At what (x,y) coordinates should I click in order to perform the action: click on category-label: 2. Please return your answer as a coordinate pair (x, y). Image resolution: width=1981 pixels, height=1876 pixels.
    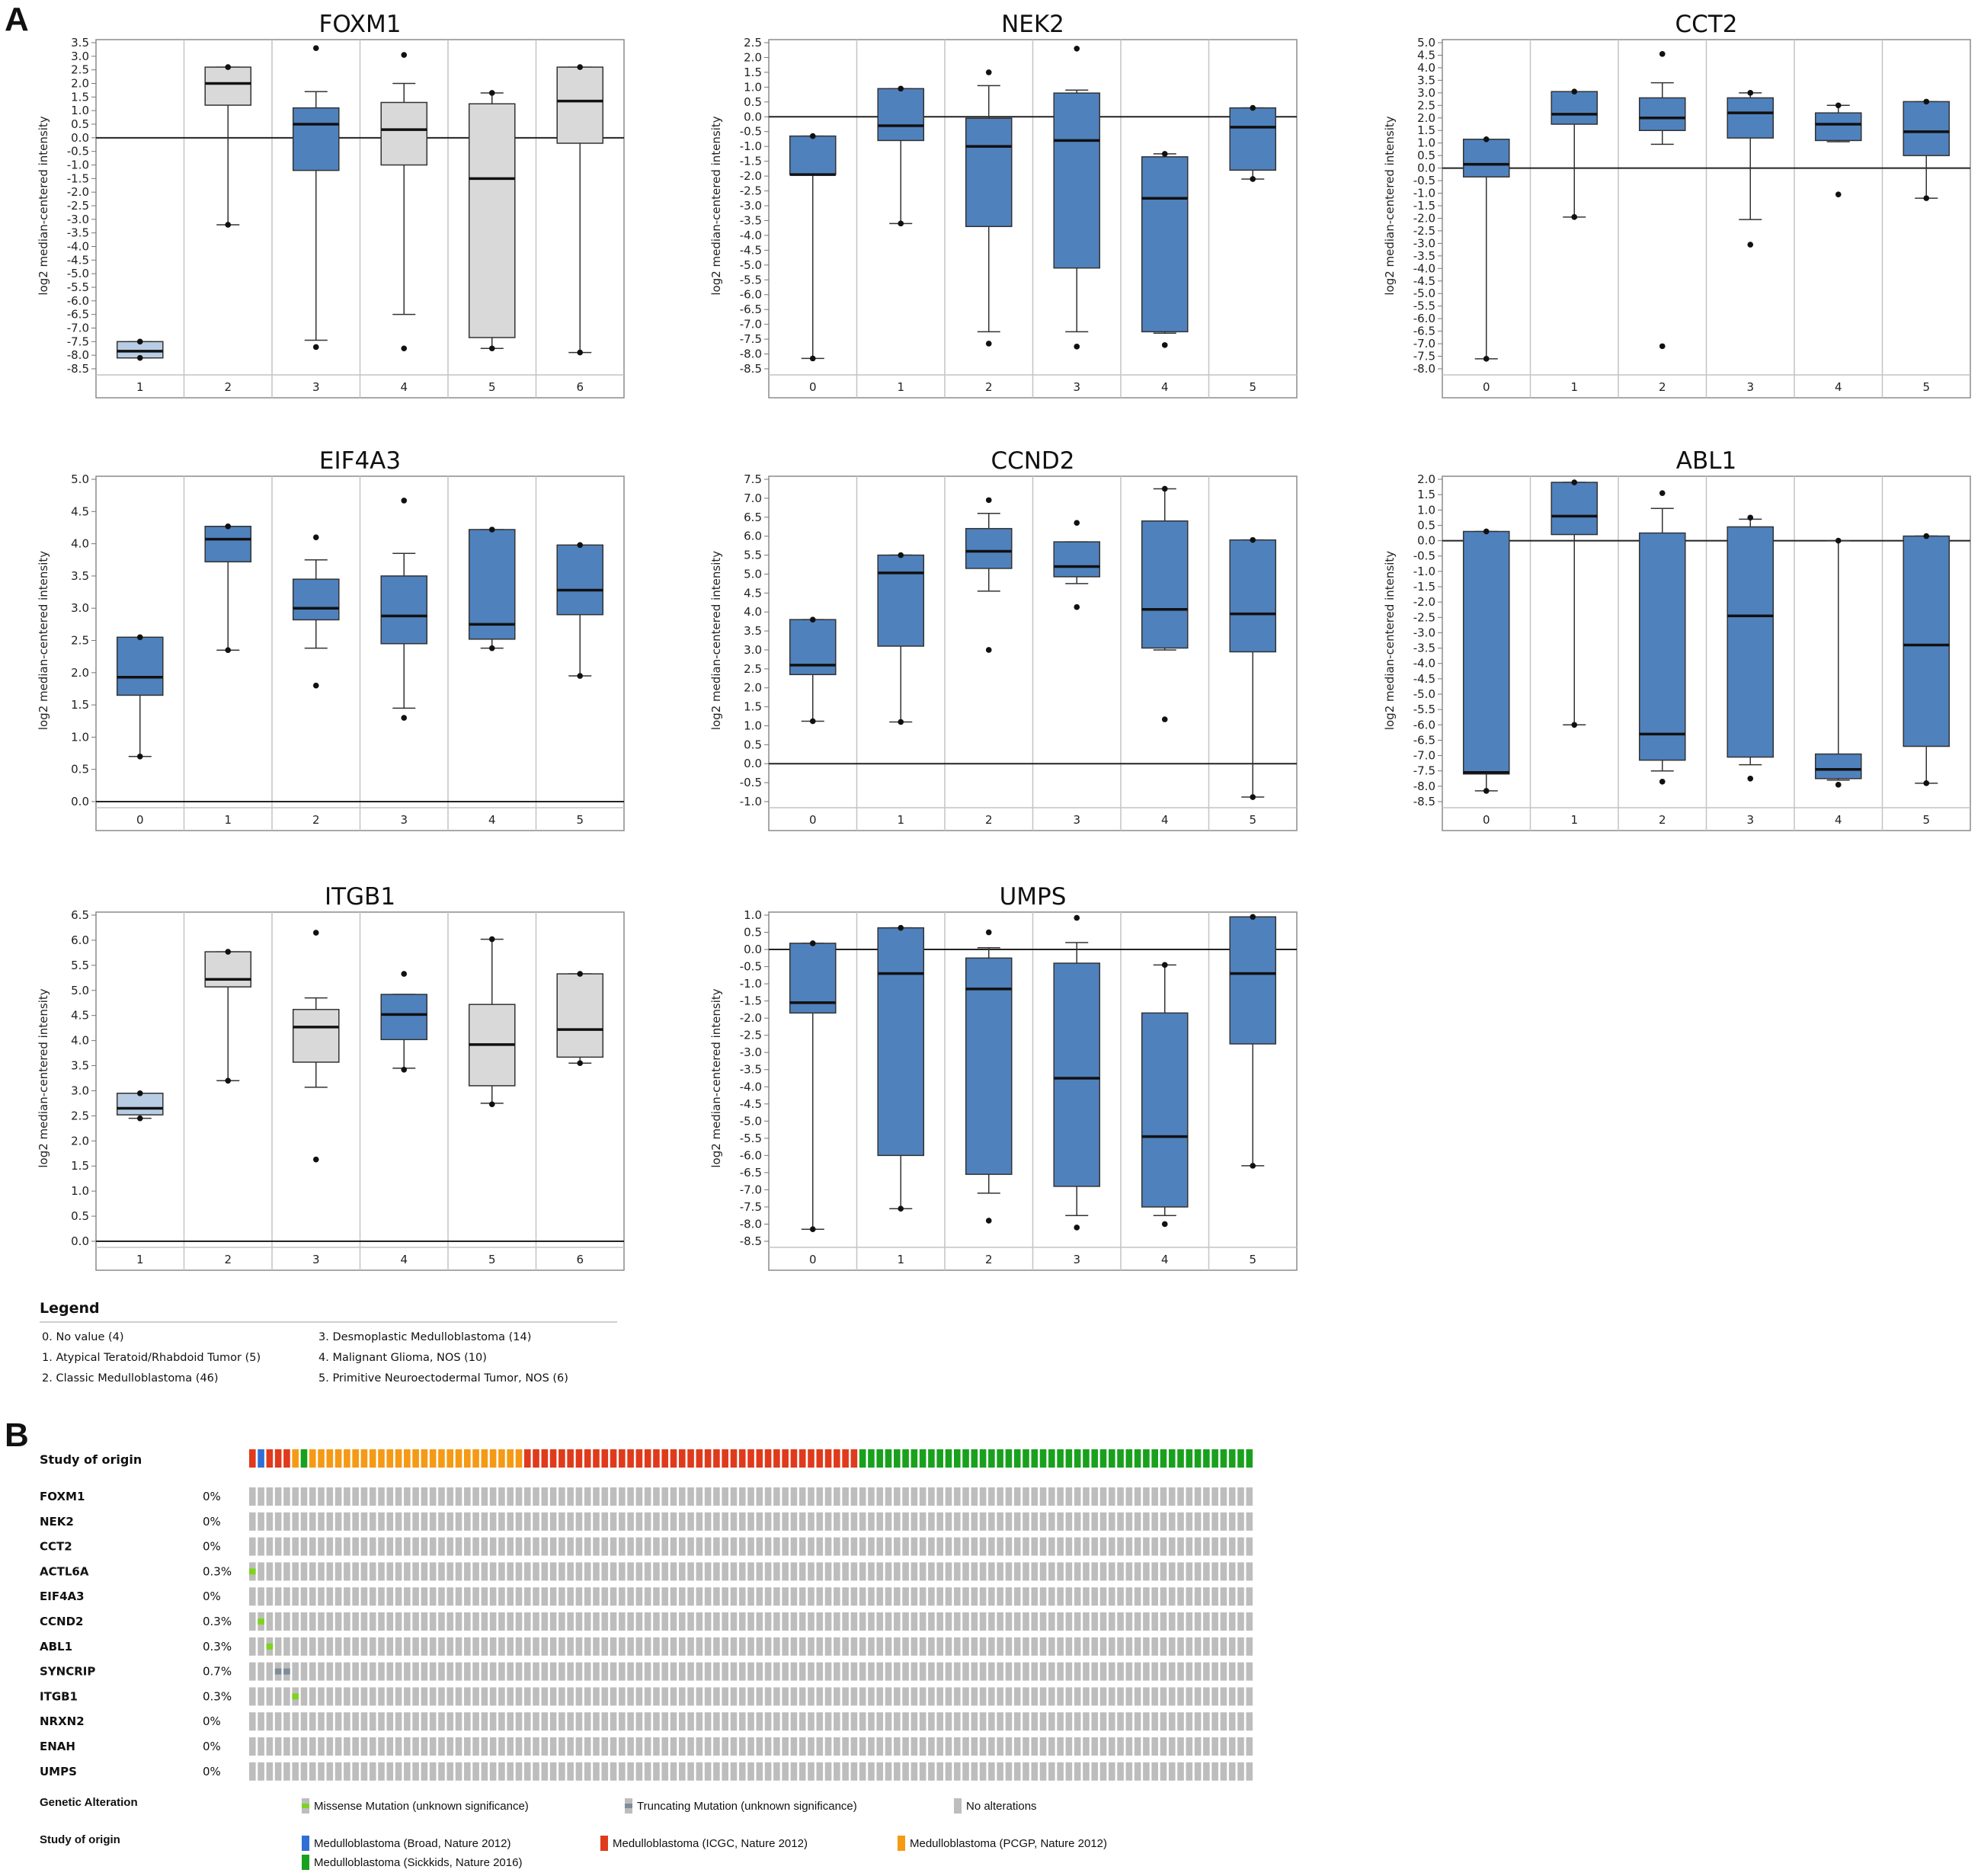
    Looking at the image, I should click on (228, 387).